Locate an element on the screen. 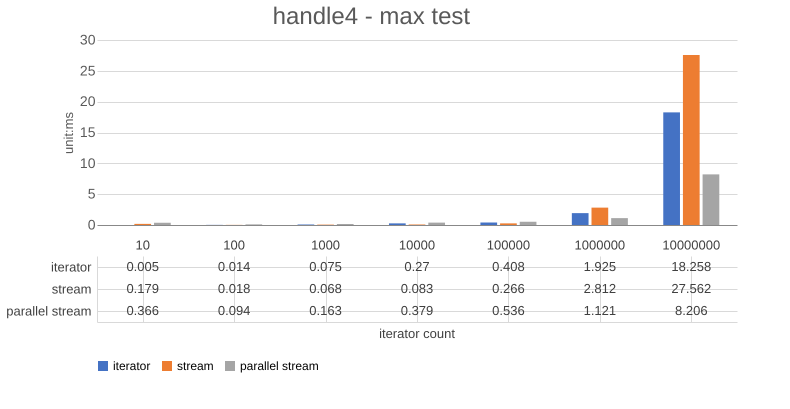 The width and height of the screenshot is (790, 409). text: parallel stream is located at coordinates (49, 311).